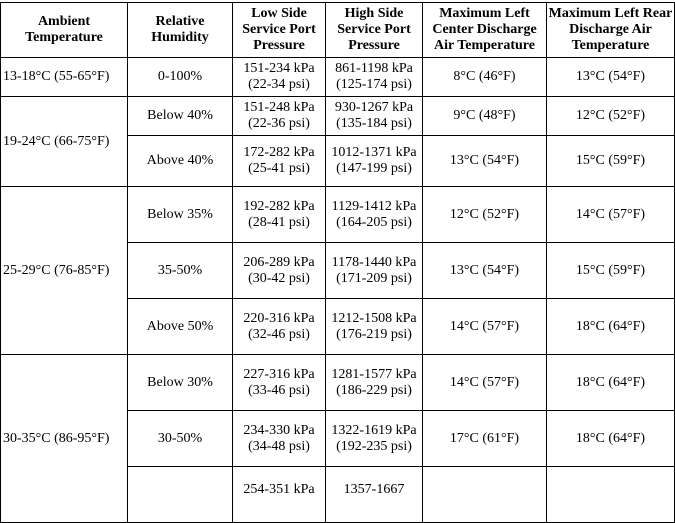  I want to click on humidity-cell: 0-100%, so click(180, 77).